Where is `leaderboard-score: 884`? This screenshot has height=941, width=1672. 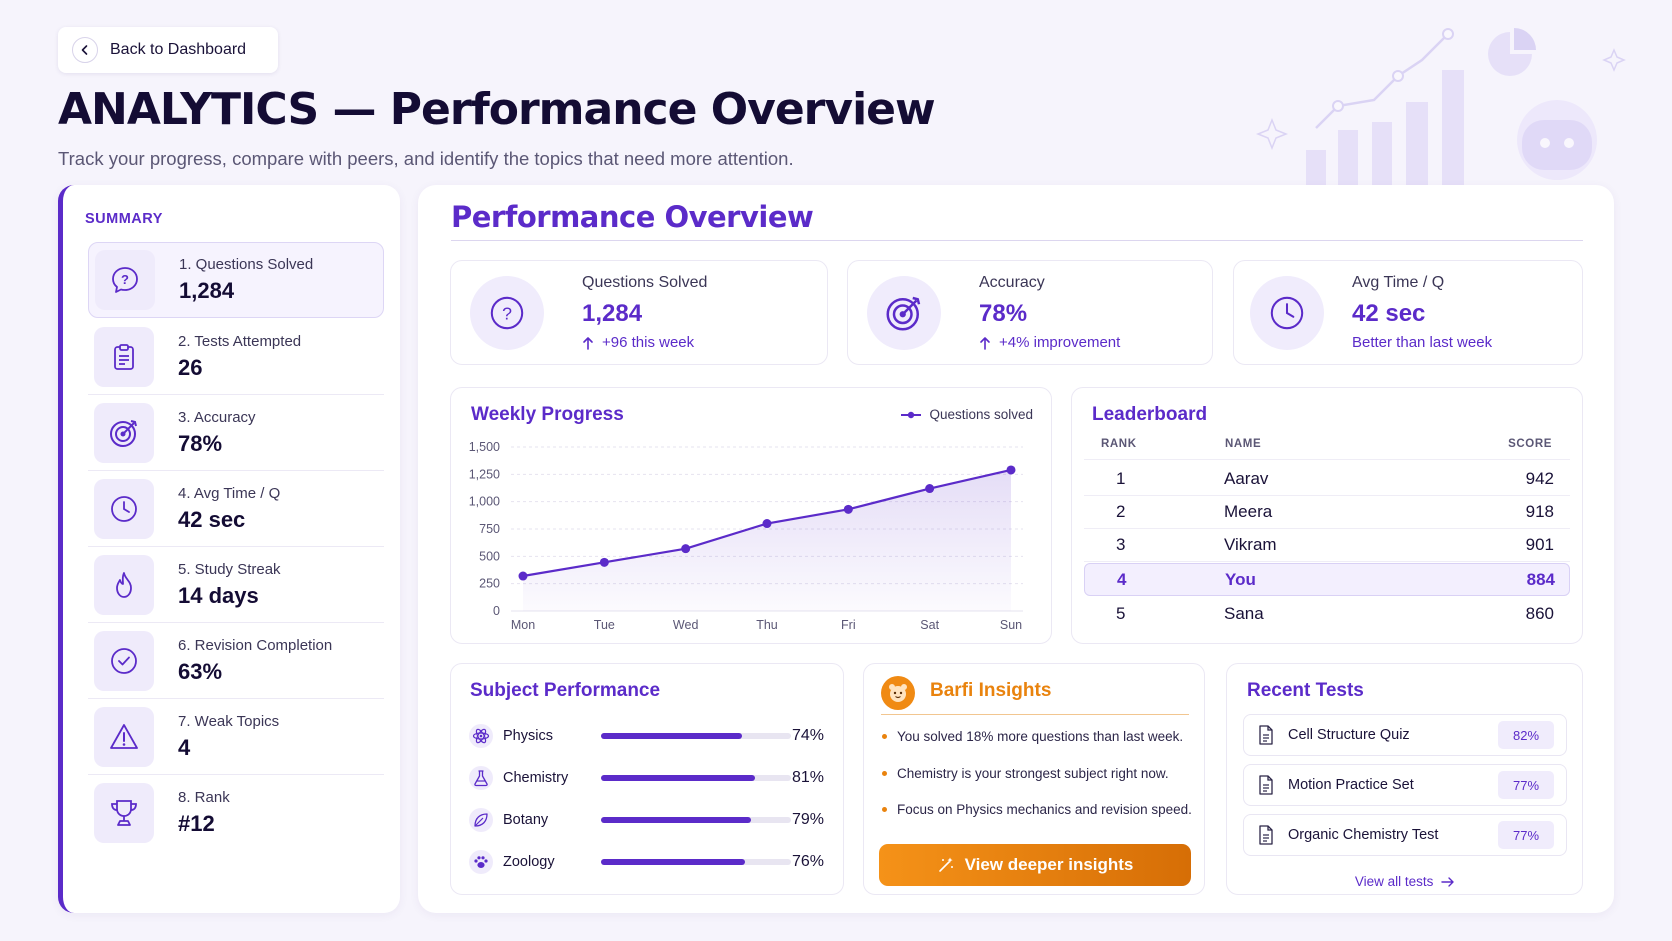 leaderboard-score: 884 is located at coordinates (1540, 579).